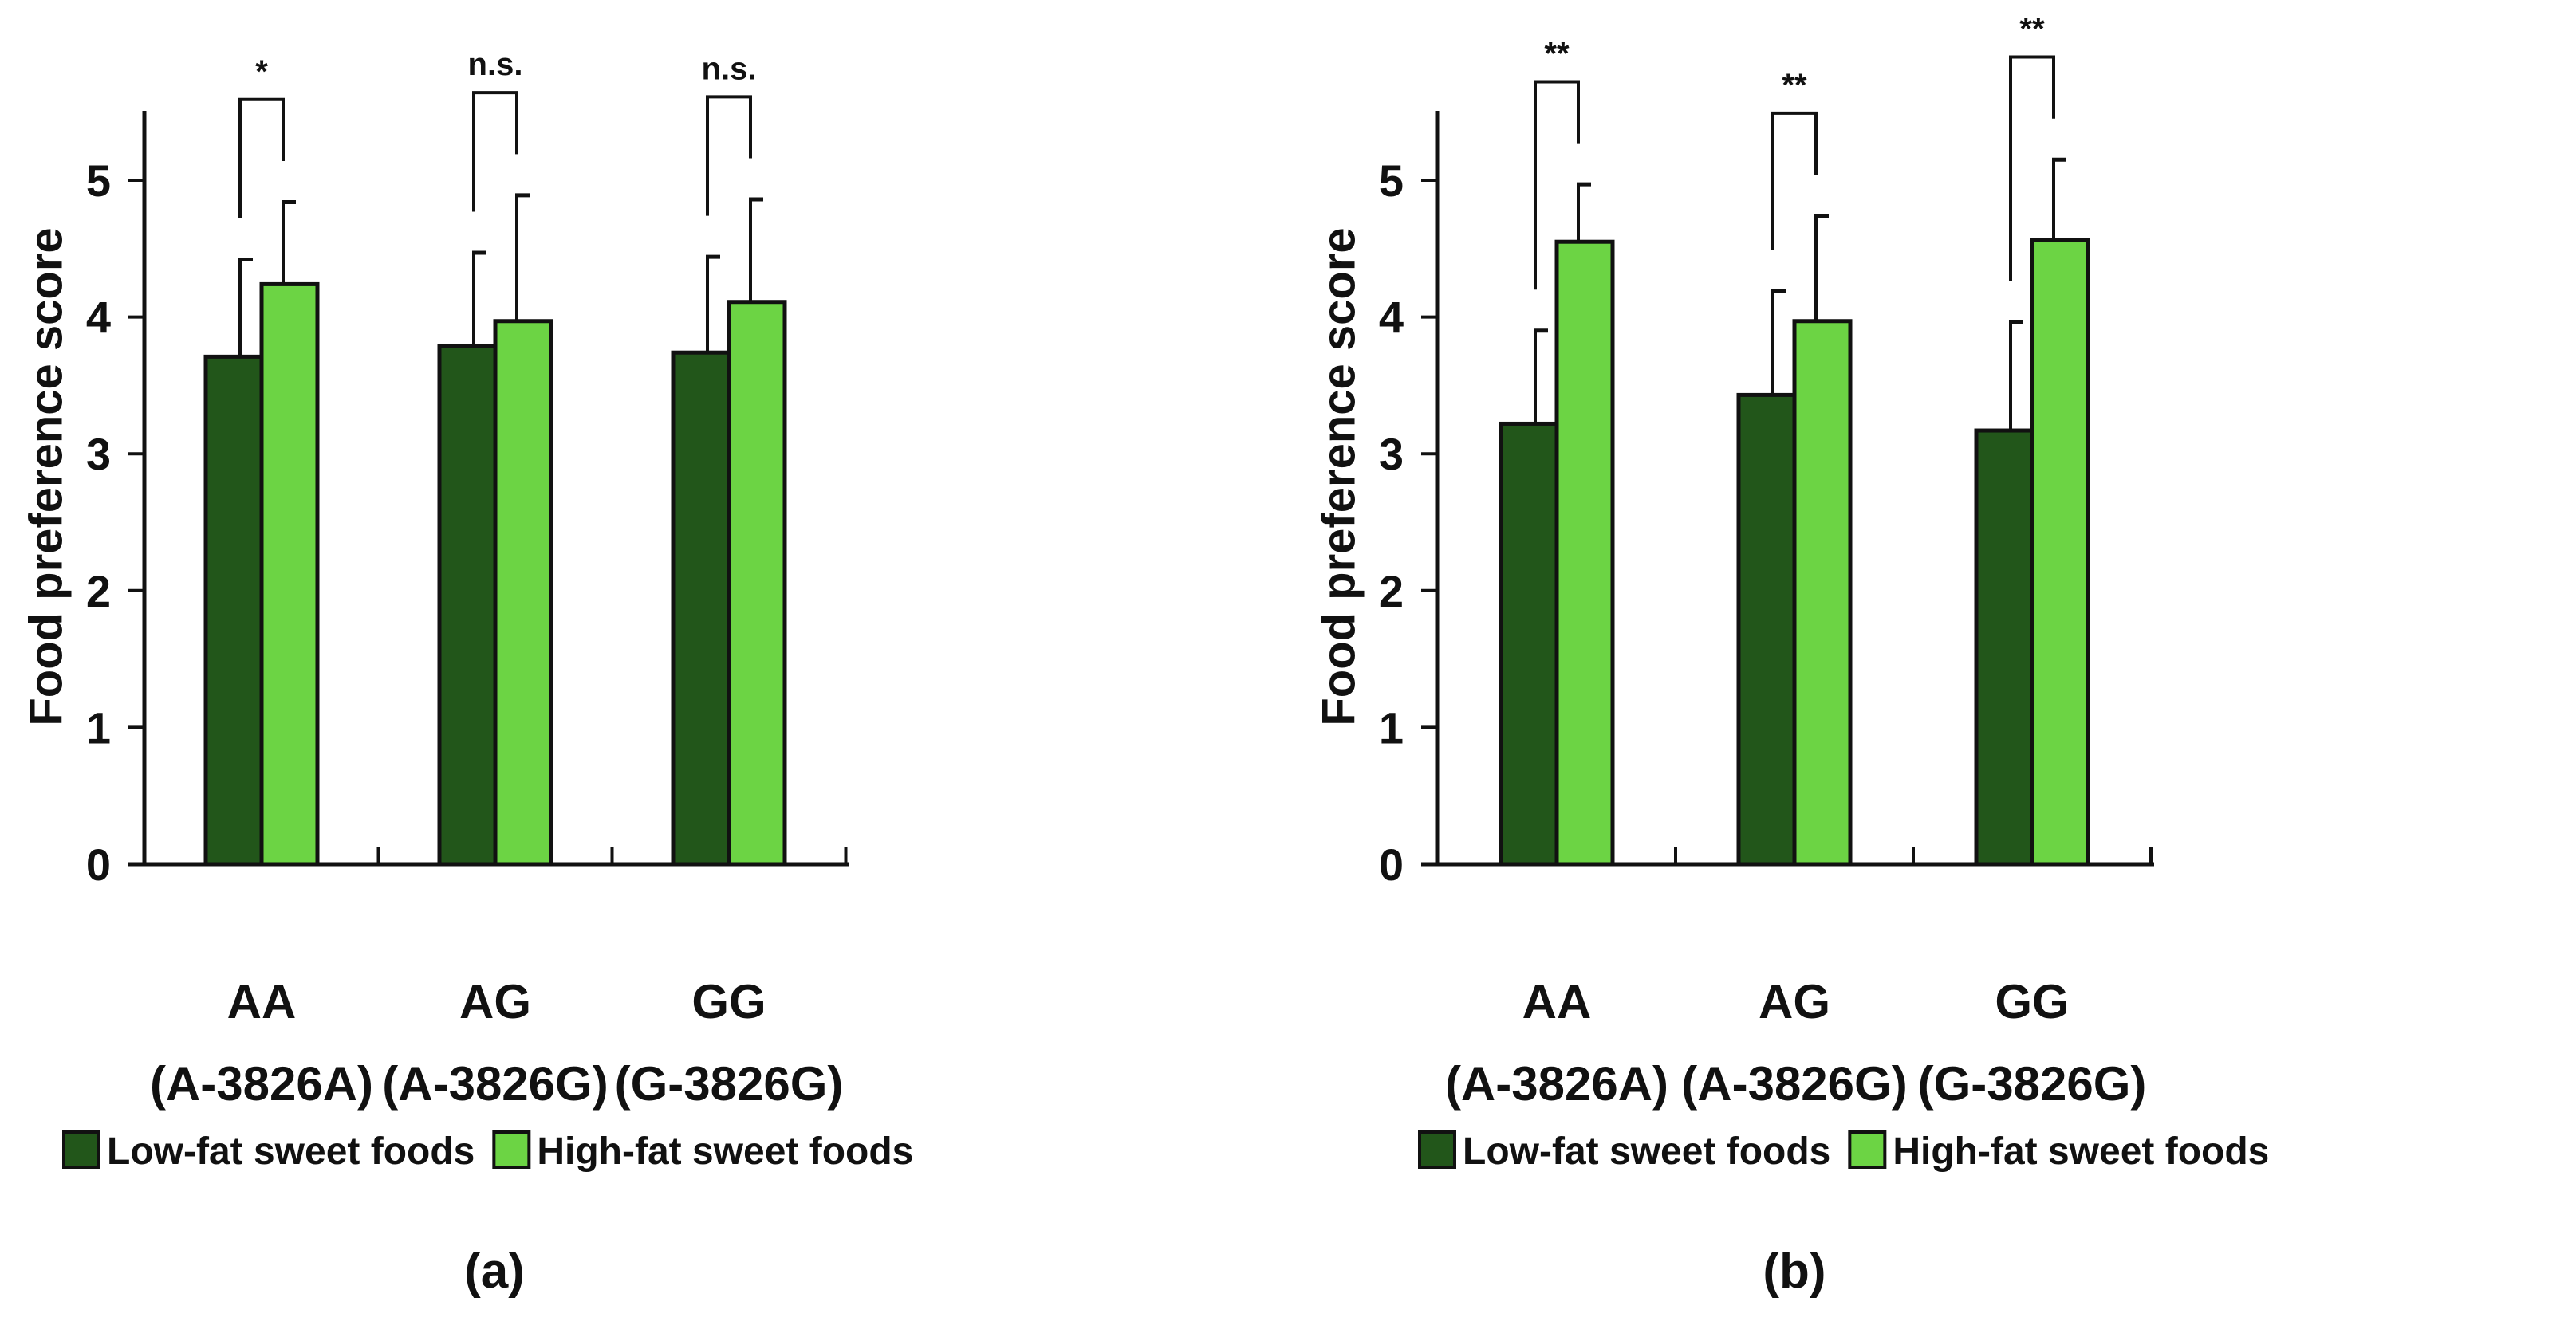 This screenshot has width=2576, height=1329. Describe the element at coordinates (261, 71) in the screenshot. I see `significance-label: *` at that location.